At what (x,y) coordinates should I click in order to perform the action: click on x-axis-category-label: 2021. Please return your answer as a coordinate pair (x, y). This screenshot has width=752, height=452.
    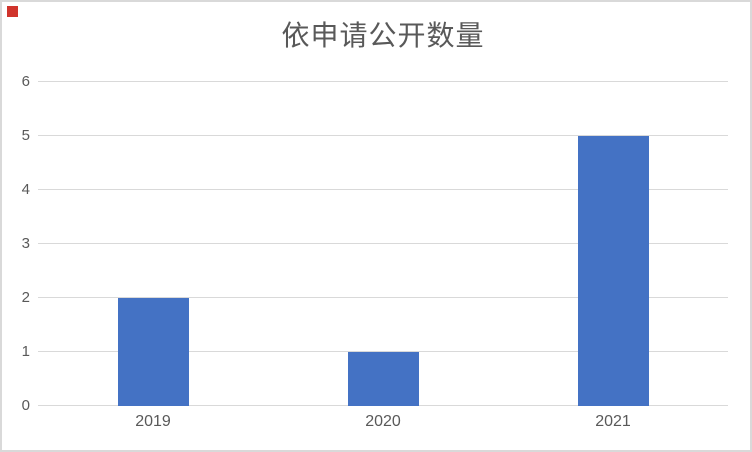
    Looking at the image, I should click on (613, 421).